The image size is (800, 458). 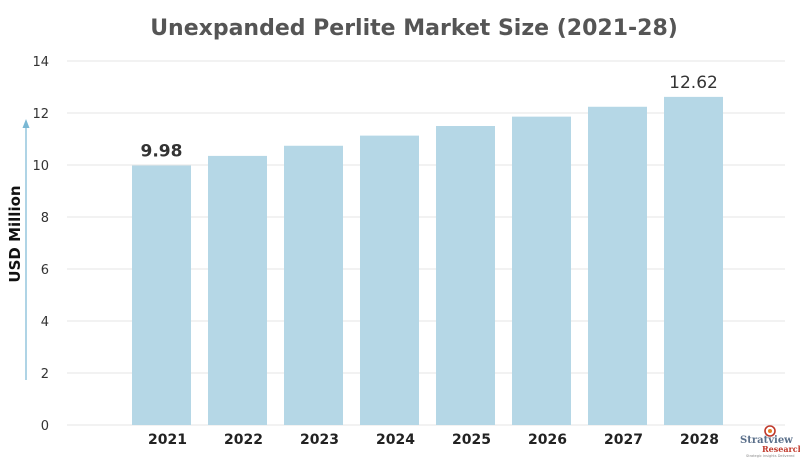 I want to click on data-label: 12.62, so click(x=693, y=83).